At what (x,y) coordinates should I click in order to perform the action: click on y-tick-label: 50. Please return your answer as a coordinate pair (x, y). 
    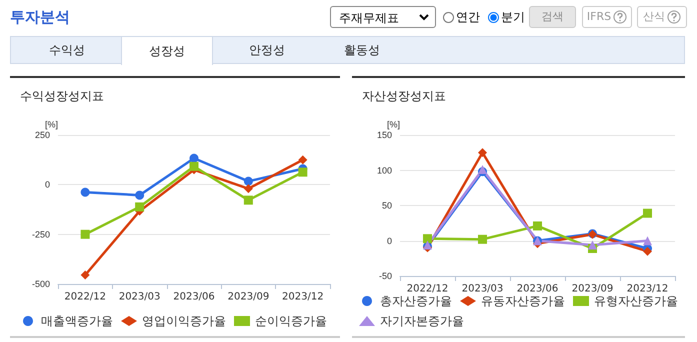
    Looking at the image, I should click on (387, 205).